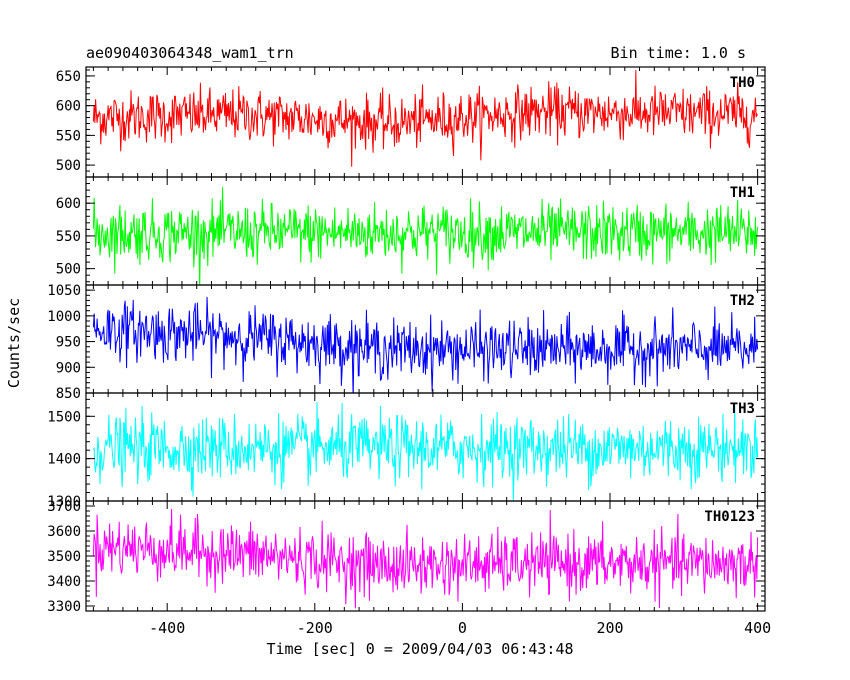 The width and height of the screenshot is (850, 680). I want to click on y-tick-label: 1500, so click(64, 417).